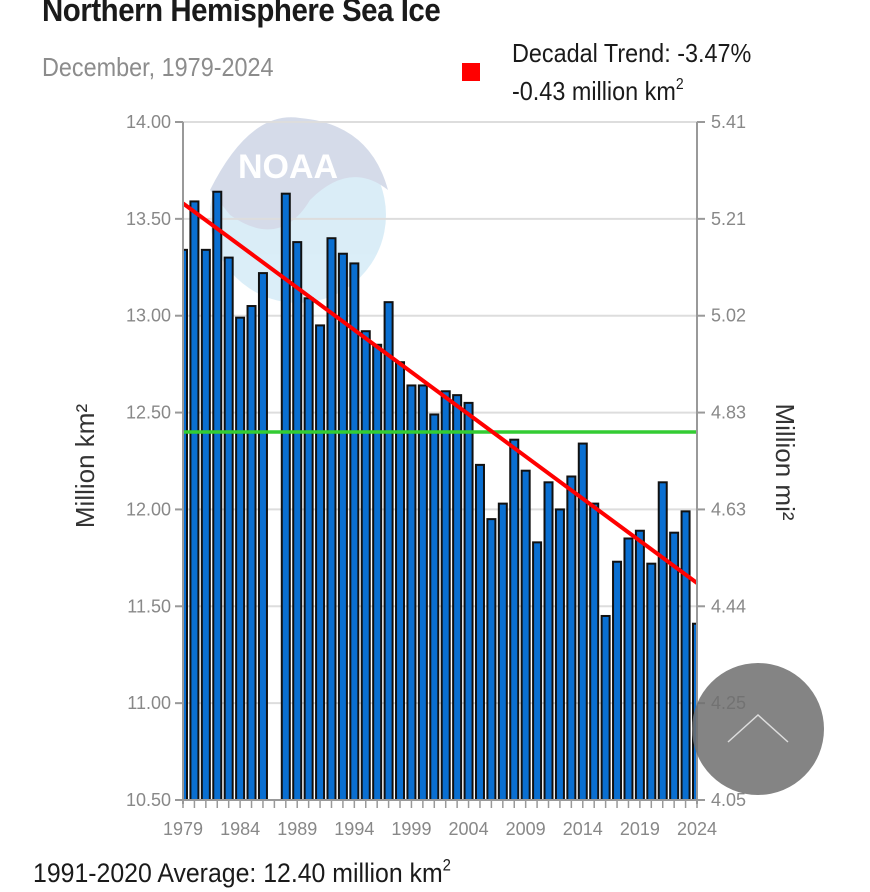 Image resolution: width=870 pixels, height=892 pixels. What do you see at coordinates (728, 413) in the screenshot?
I see `y2-tick-label: 4.83` at bounding box center [728, 413].